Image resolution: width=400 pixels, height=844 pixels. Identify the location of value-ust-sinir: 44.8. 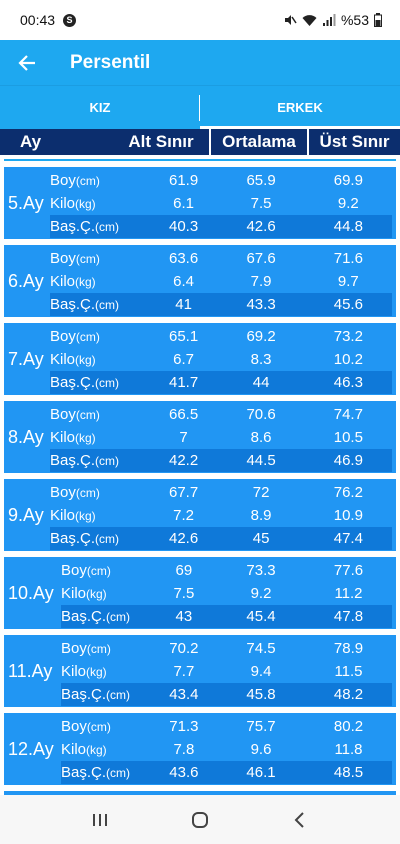
(348, 226).